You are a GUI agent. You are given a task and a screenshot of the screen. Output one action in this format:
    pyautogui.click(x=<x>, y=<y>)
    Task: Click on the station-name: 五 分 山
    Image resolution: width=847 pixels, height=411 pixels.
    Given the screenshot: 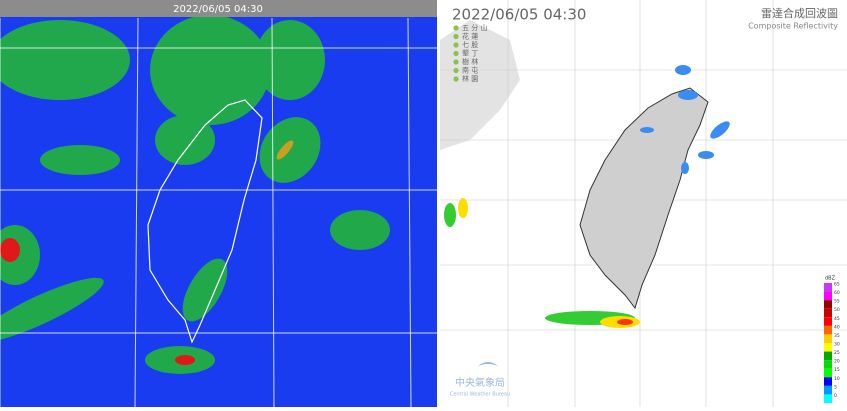 What is the action you would take?
    pyautogui.click(x=474, y=27)
    